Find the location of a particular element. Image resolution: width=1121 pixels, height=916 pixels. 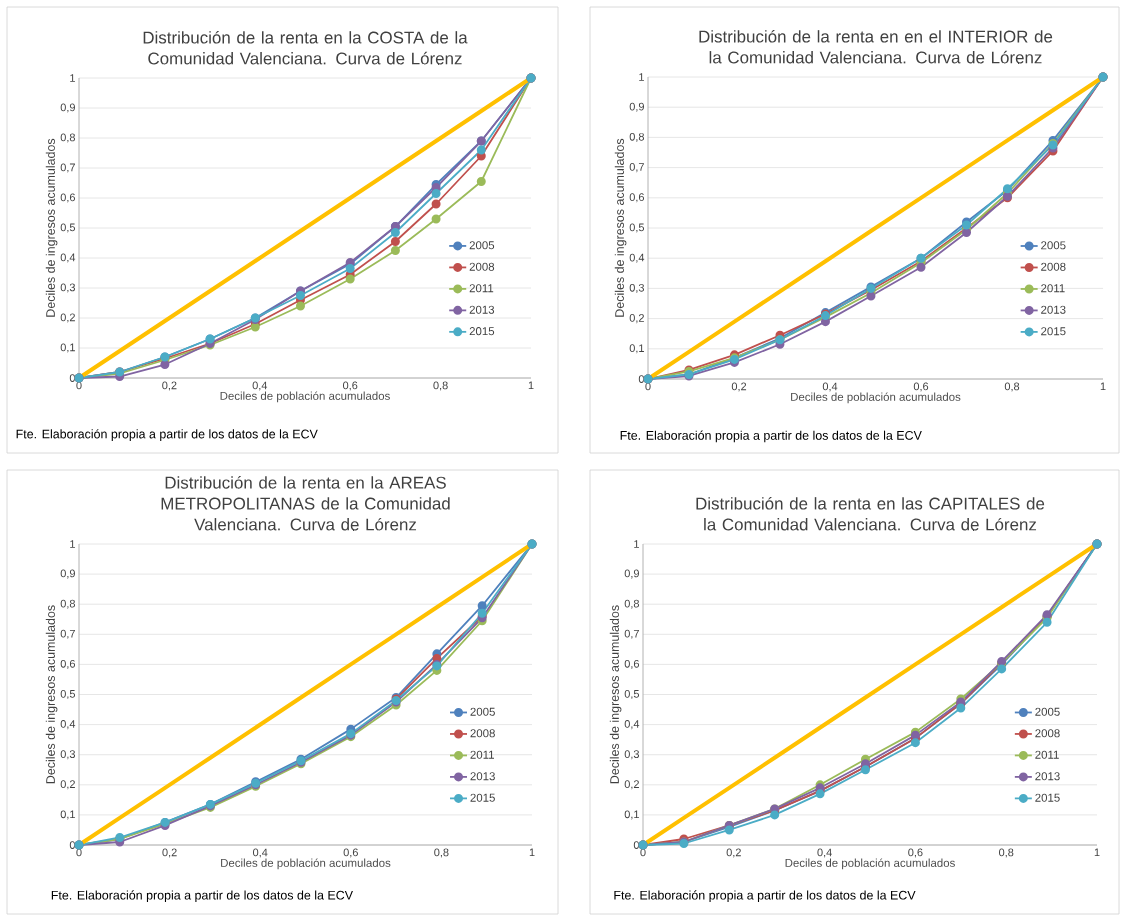

chart-title: Distribución de la renta en en el INTERIOR de la Comunidad Valenciana. Curva de Lórenz is located at coordinates (876, 46).